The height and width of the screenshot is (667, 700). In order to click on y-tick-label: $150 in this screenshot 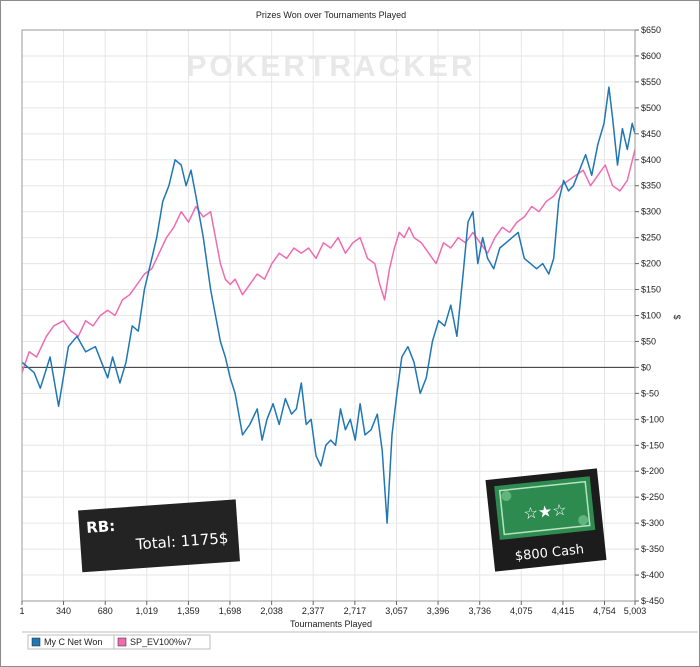, I will do `click(651, 290)`.